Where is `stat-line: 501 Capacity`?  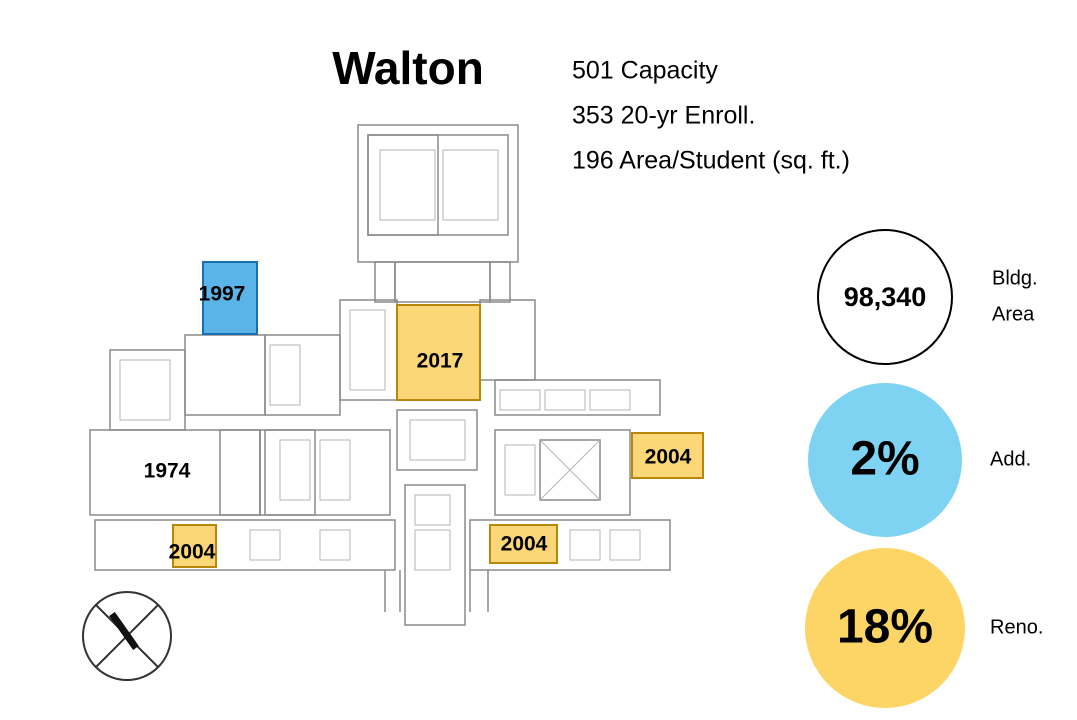 stat-line: 501 Capacity is located at coordinates (645, 71).